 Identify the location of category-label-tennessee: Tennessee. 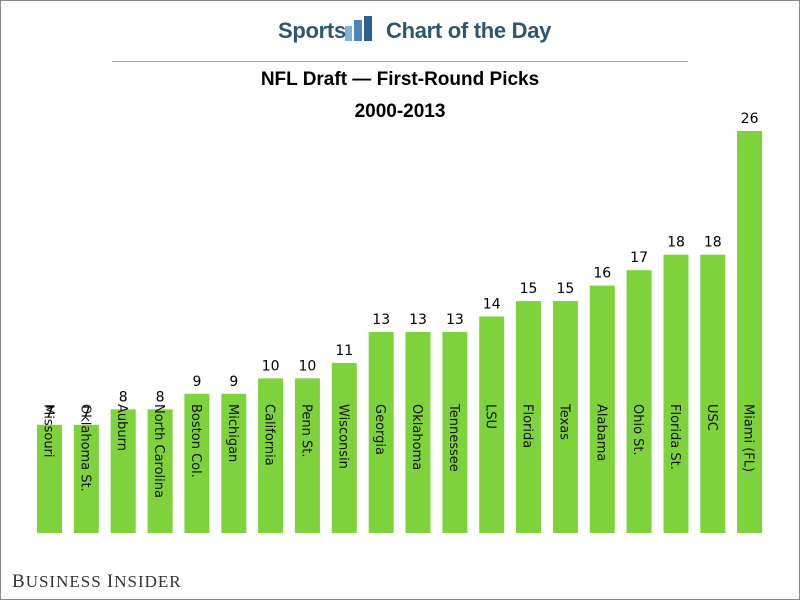
(453, 437).